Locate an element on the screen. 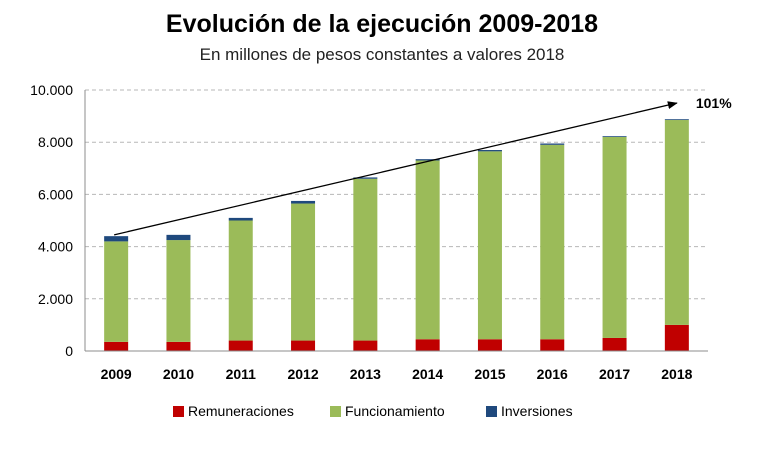 This screenshot has height=452, width=764. bar-inversiones-2016 is located at coordinates (552, 144).